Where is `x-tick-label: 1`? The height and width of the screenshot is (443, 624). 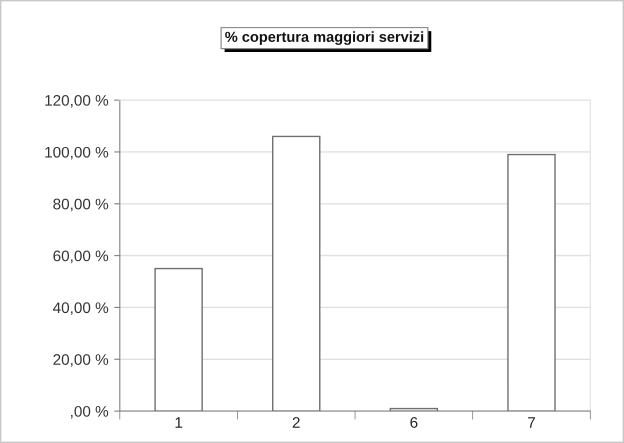 x-tick-label: 1 is located at coordinates (179, 422).